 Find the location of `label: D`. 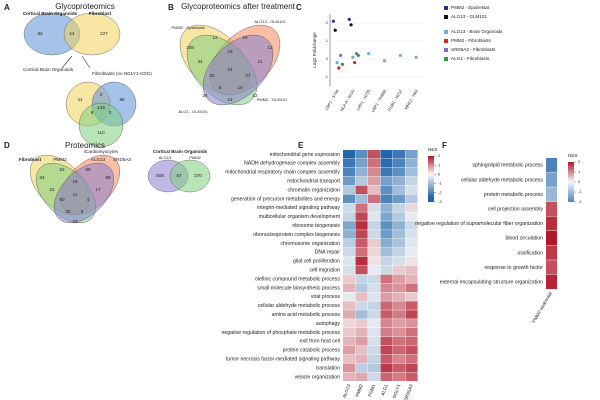

label: D is located at coordinates (7, 145).